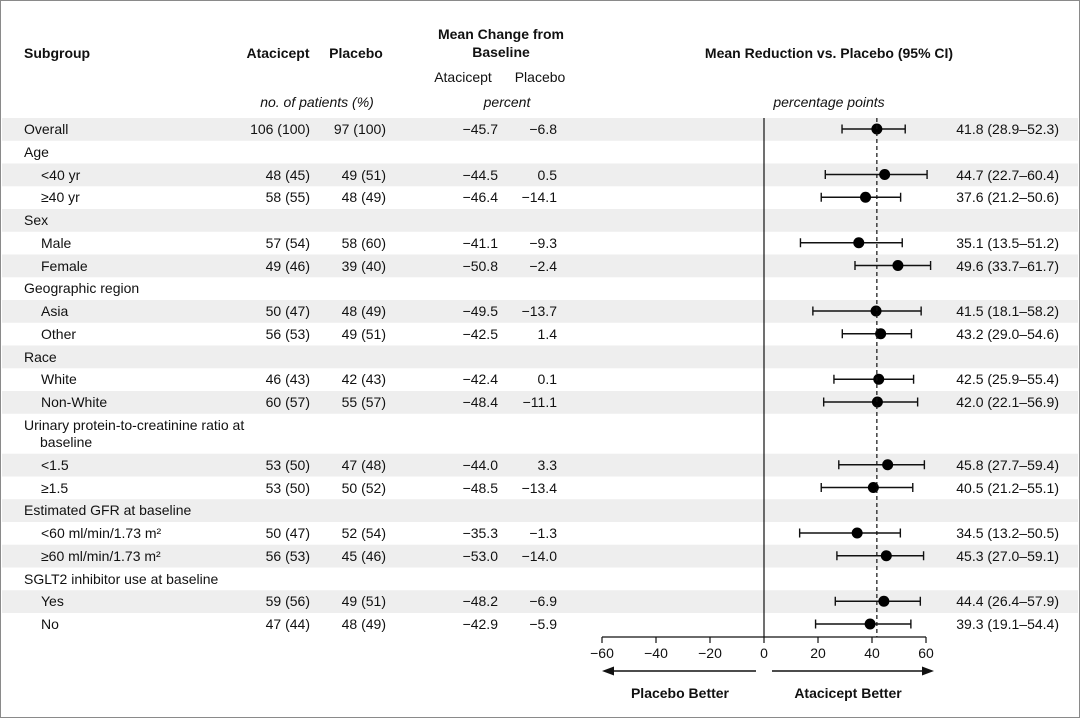  What do you see at coordinates (55, 311) in the screenshot?
I see `row-label: Asia` at bounding box center [55, 311].